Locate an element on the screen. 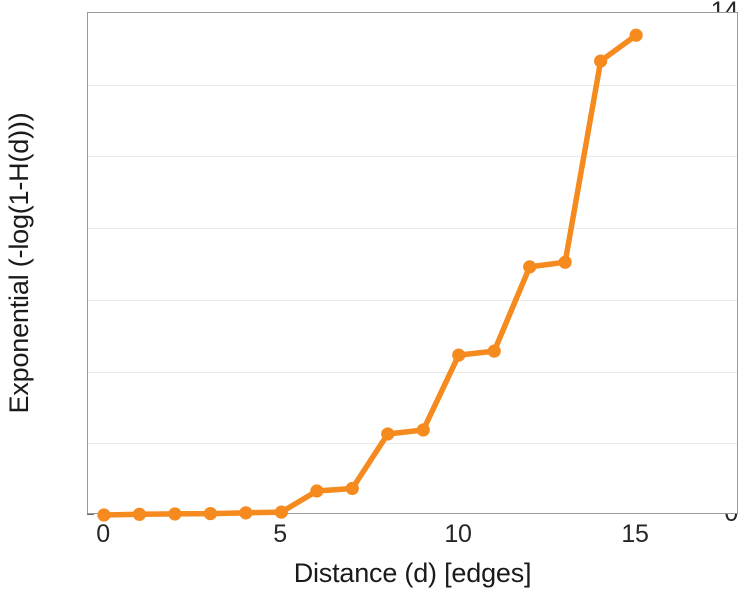  x-tick-label: 15 is located at coordinates (635, 534).